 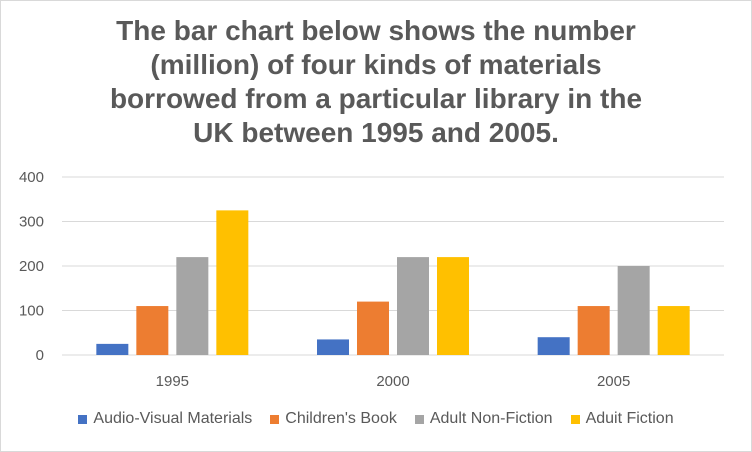 What do you see at coordinates (629, 418) in the screenshot?
I see `legend-label: Aduit Fiction` at bounding box center [629, 418].